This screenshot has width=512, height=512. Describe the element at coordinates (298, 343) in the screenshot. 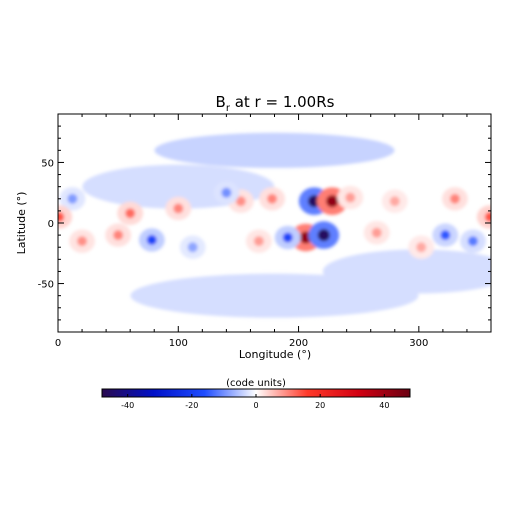

I see `x-tick-label: 200` at that location.